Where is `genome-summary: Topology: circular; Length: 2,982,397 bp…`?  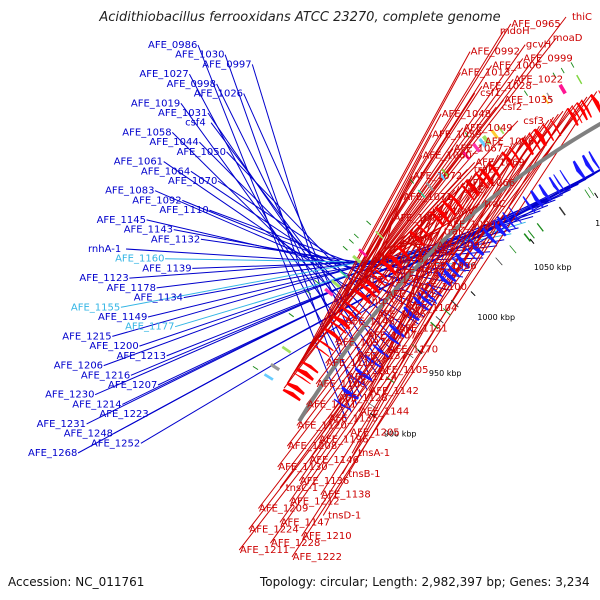
genome-summary: Topology: circular; Length: 2,982,397 bp… is located at coordinates (425, 582).